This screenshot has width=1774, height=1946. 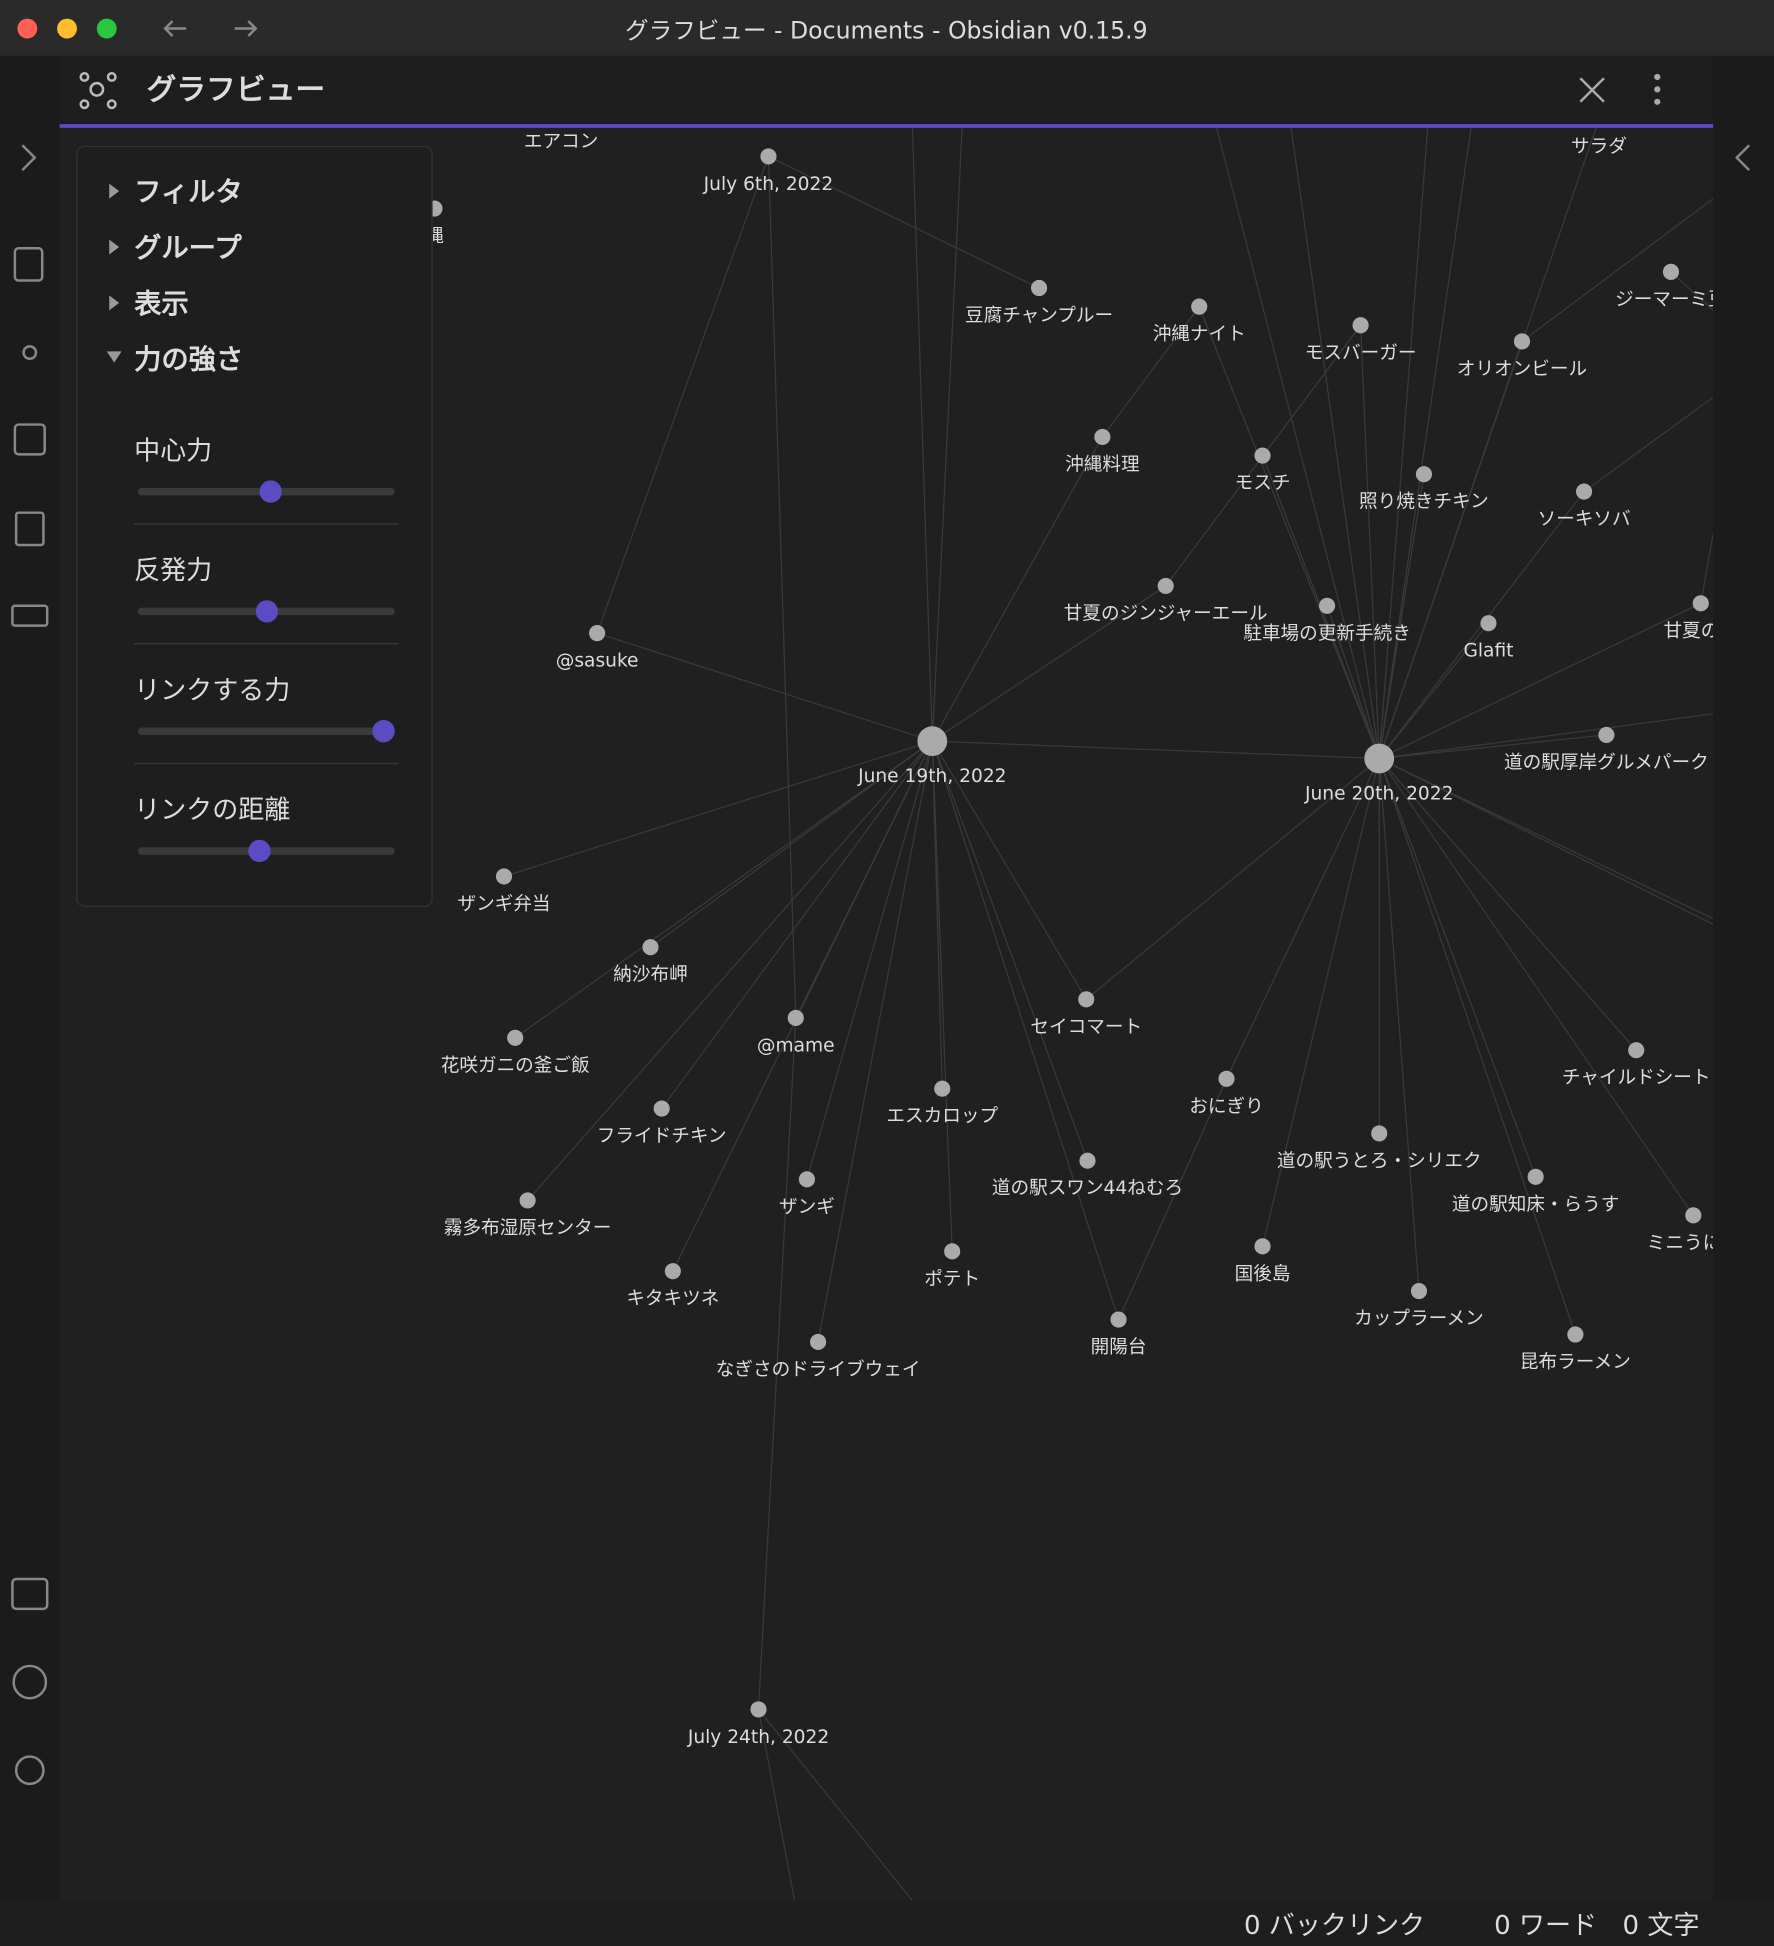 What do you see at coordinates (30, 1682) in the screenshot?
I see `help-icon` at bounding box center [30, 1682].